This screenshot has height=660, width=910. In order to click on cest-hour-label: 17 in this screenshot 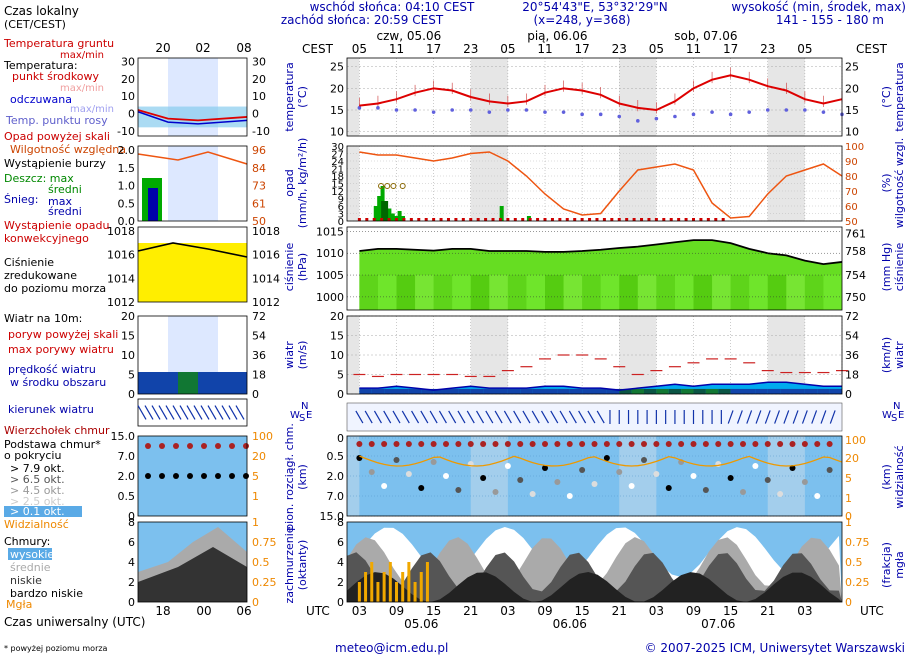, I will do `click(581, 49)`.